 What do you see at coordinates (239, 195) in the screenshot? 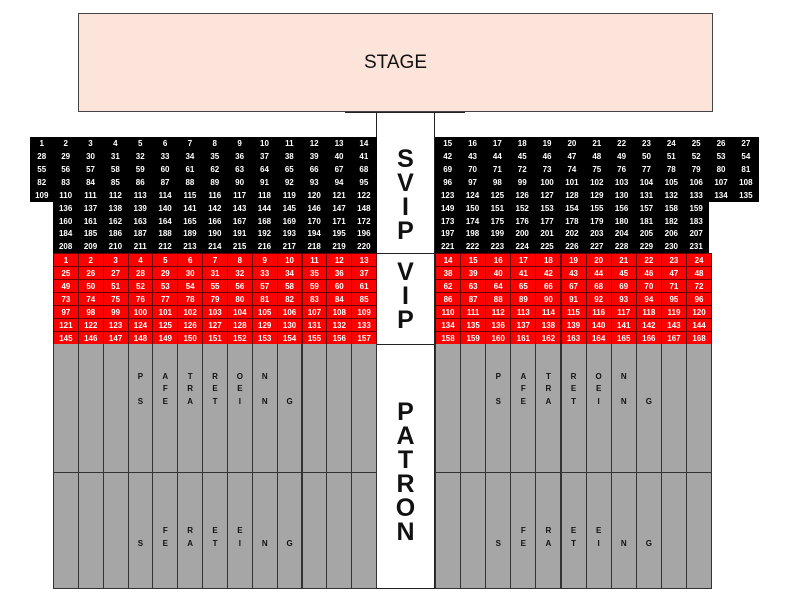
I see `svip-seat: 117` at bounding box center [239, 195].